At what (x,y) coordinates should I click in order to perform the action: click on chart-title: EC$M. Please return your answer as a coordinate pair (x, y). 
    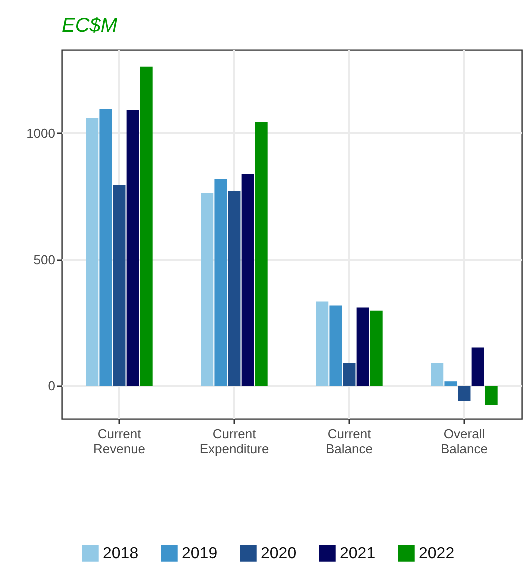
    Looking at the image, I should click on (90, 26).